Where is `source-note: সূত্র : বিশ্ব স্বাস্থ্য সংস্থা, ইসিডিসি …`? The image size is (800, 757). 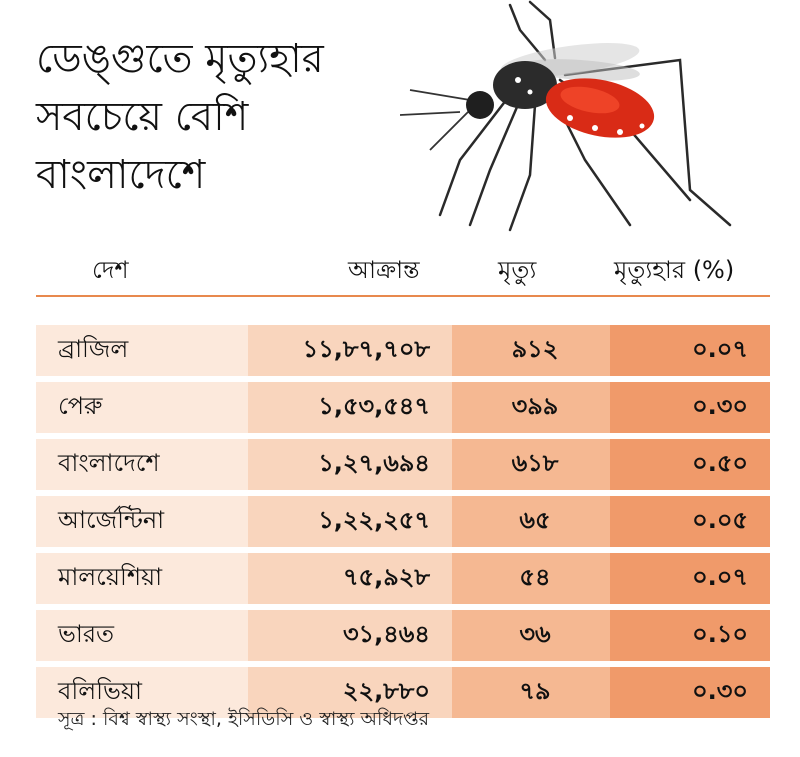
source-note: সূত্র : বিশ্ব স্বাস্থ্য সংস্থা, ইসিডিসি … is located at coordinates (244, 719).